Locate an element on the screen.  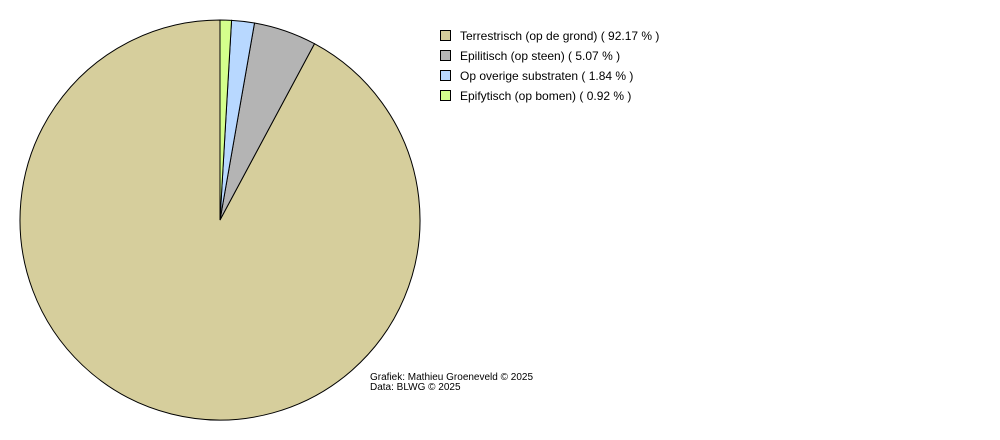
slice-epifytisch is located at coordinates (226, 120).